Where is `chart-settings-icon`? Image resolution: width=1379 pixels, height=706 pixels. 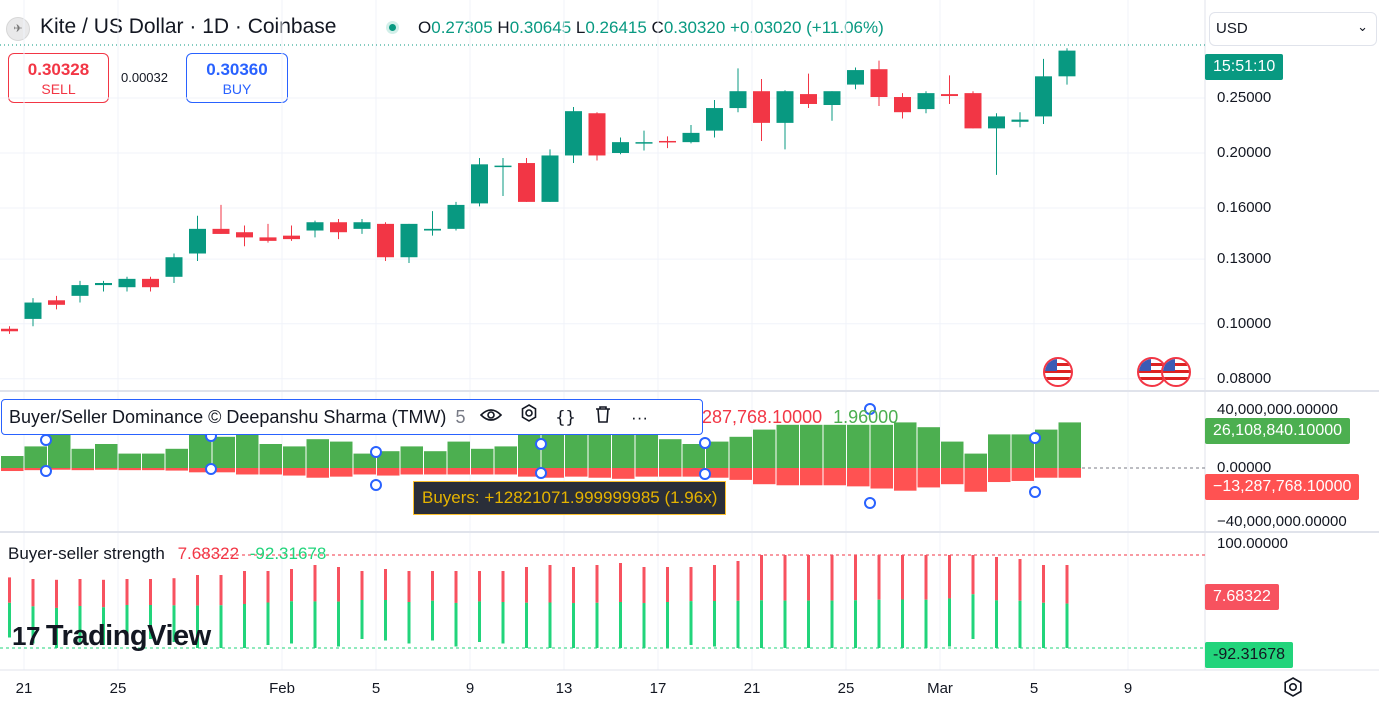 chart-settings-icon is located at coordinates (1293, 687).